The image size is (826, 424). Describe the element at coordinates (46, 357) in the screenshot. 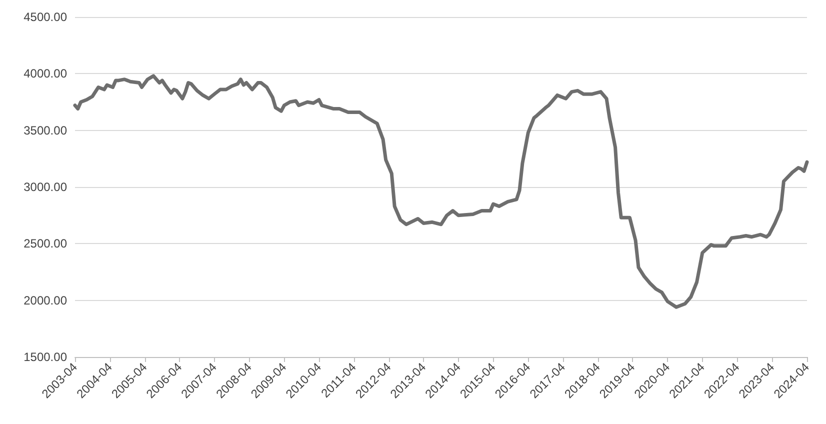

I see `y-tick-label: 1500.00` at that location.